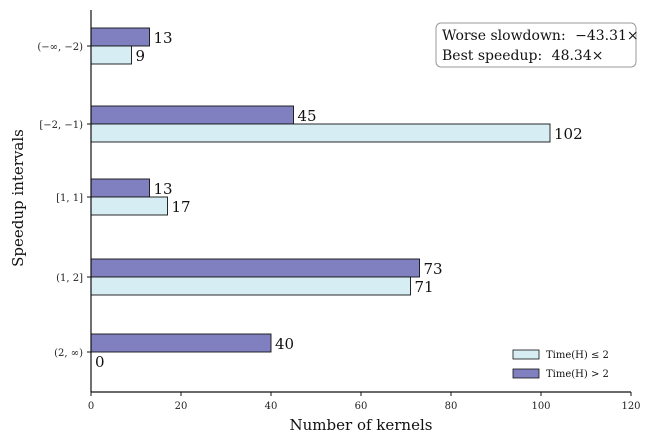 The width and height of the screenshot is (658, 439). What do you see at coordinates (61, 125) in the screenshot?
I see `category-label-1: [−2, −1)` at bounding box center [61, 125].